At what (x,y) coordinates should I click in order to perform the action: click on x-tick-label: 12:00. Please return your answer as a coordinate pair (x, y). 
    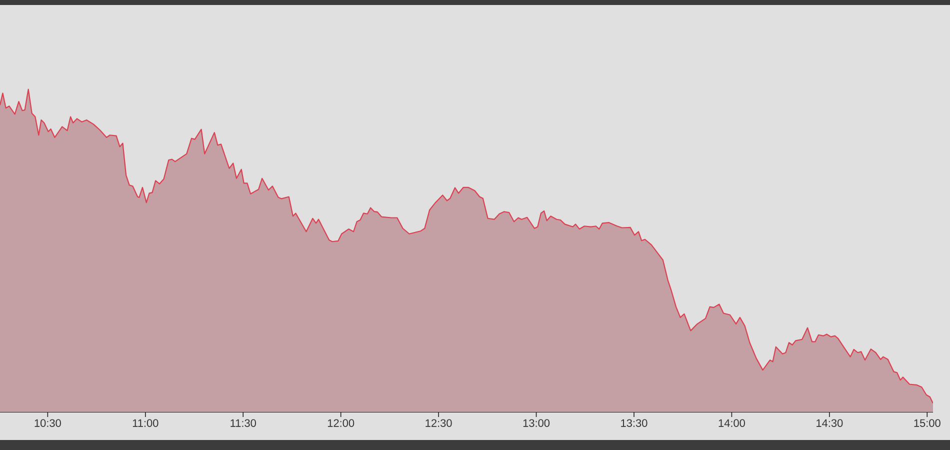
    Looking at the image, I should click on (341, 423).